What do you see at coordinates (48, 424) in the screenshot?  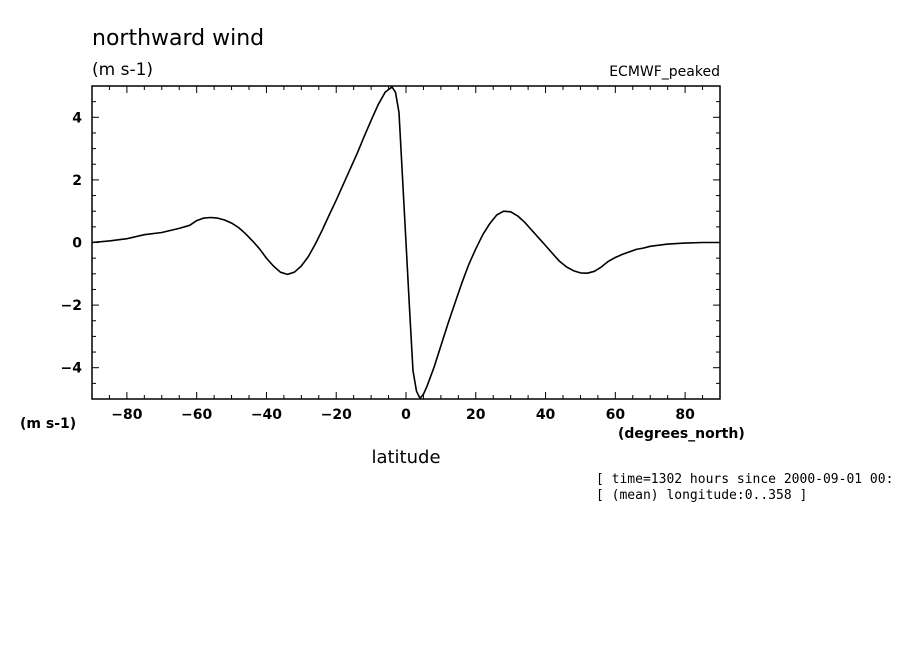 I see `y-units-label: (m s-1)` at bounding box center [48, 424].